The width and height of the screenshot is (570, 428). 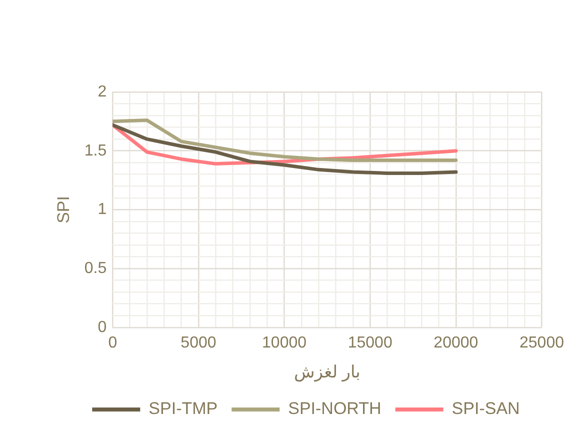 I want to click on legend-label: SPI-TMP, so click(x=183, y=408).